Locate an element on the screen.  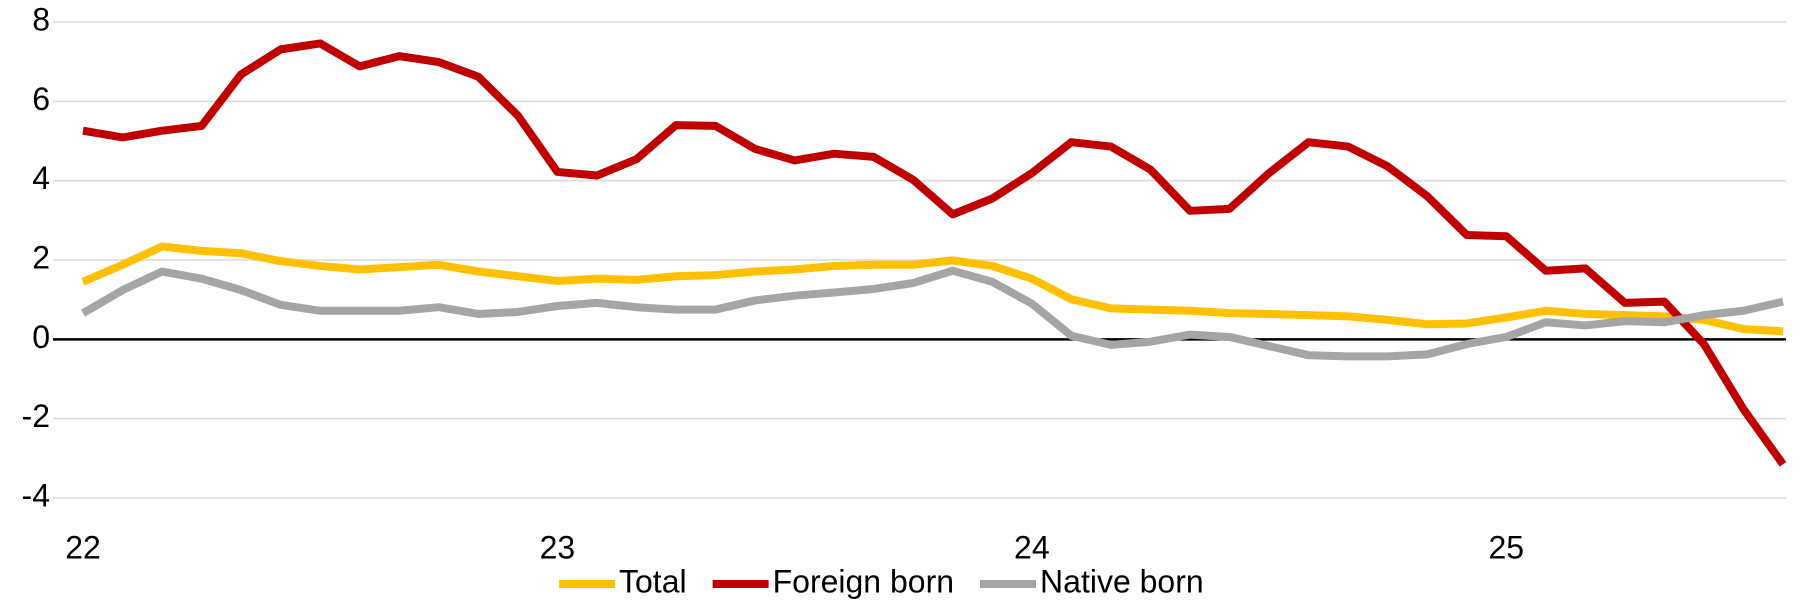
y-tick-label: 4 is located at coordinates (41, 178).